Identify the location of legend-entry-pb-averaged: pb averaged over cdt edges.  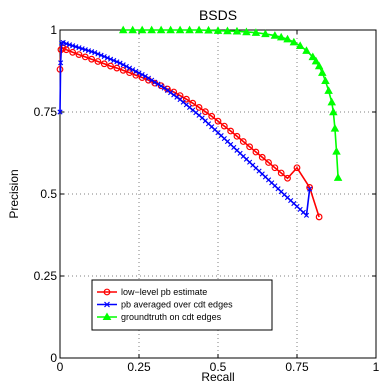
(165, 305).